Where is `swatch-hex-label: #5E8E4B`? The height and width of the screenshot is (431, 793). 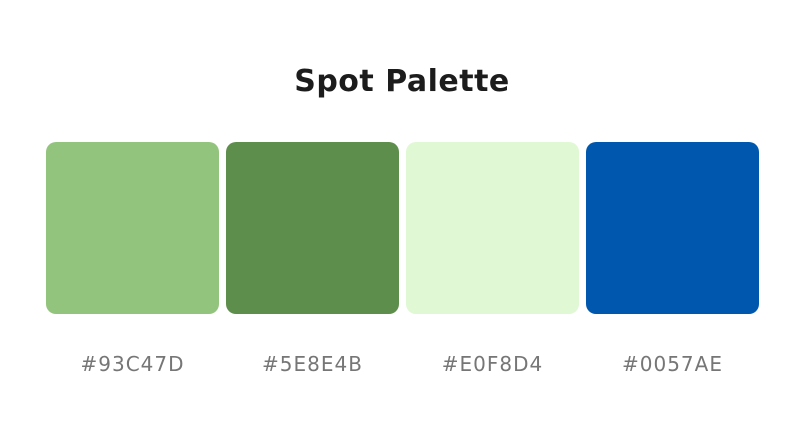 swatch-hex-label: #5E8E4B is located at coordinates (312, 364).